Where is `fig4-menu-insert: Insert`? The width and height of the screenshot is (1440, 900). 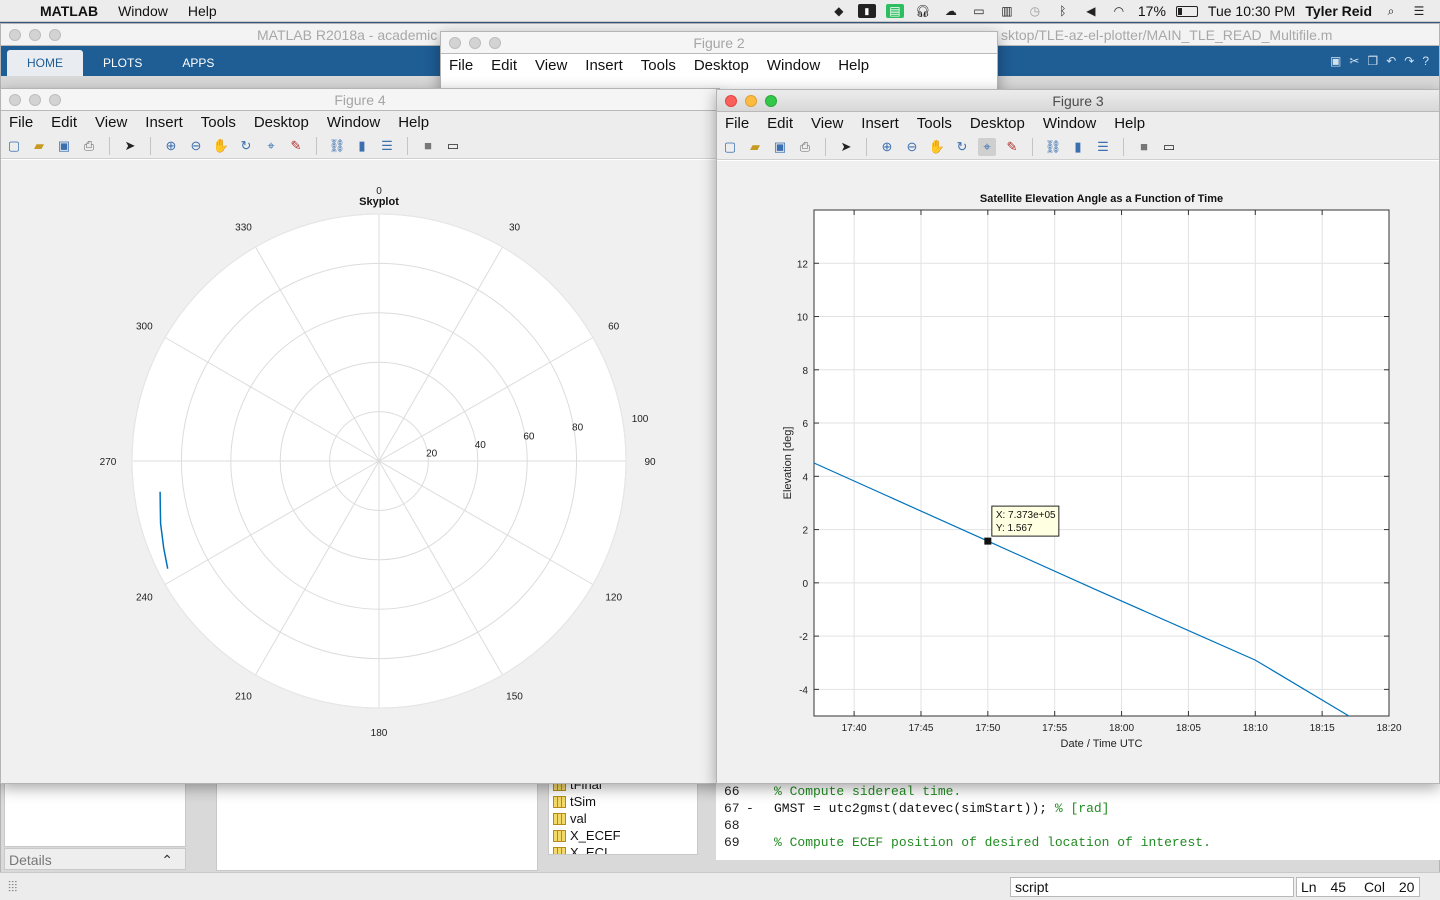
fig4-menu-insert: Insert is located at coordinates (164, 122).